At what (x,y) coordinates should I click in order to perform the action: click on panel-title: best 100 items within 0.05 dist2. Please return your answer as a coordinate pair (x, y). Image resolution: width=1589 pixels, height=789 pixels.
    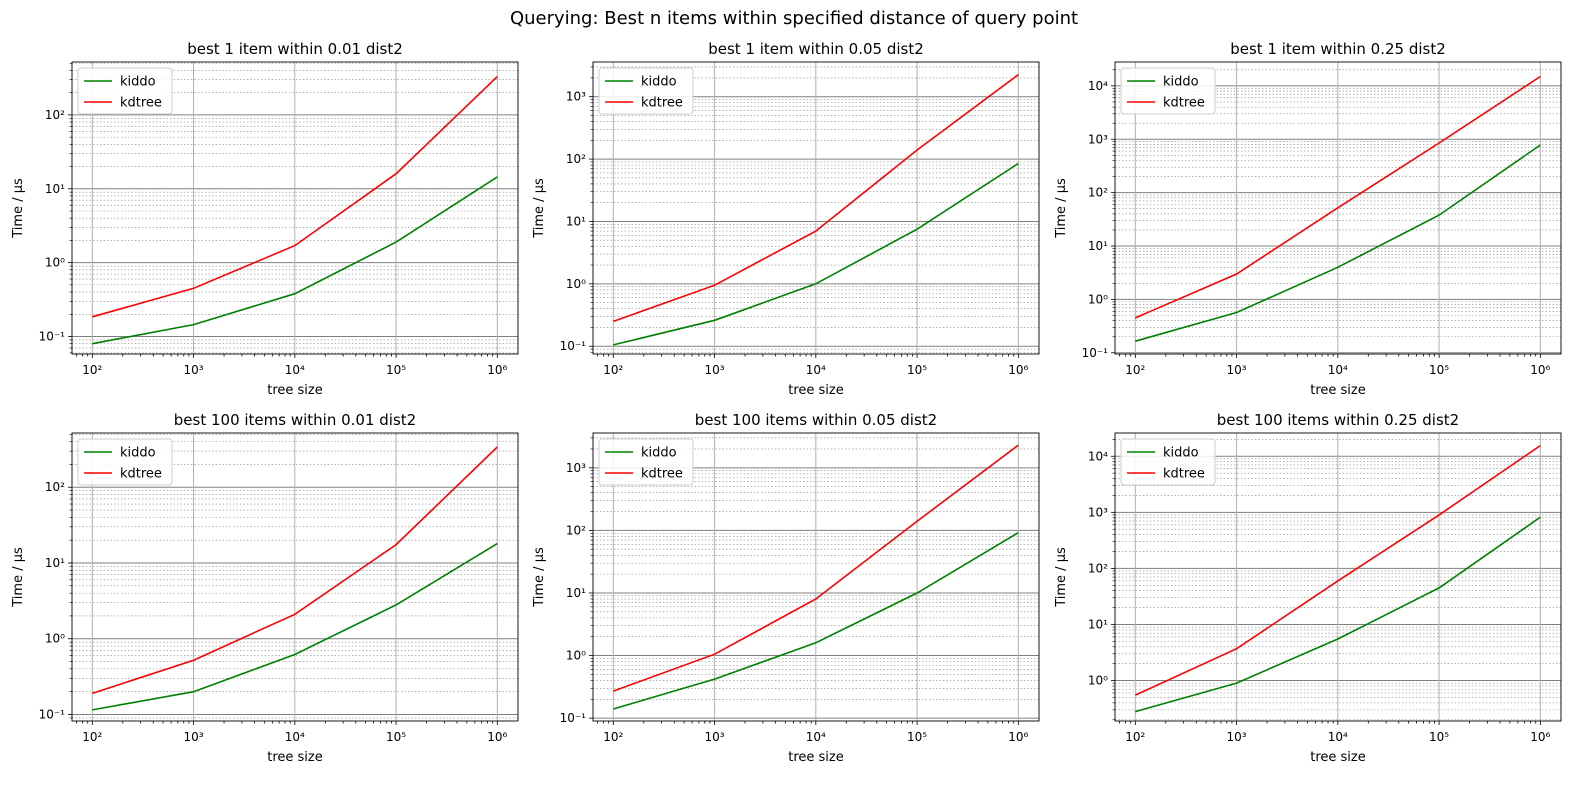
    Looking at the image, I should click on (816, 420).